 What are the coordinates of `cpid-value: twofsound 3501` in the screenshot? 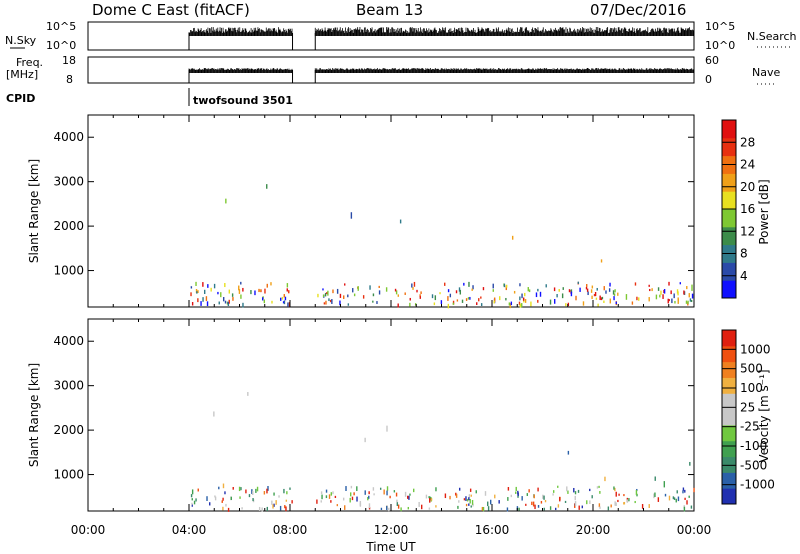 It's located at (243, 100).